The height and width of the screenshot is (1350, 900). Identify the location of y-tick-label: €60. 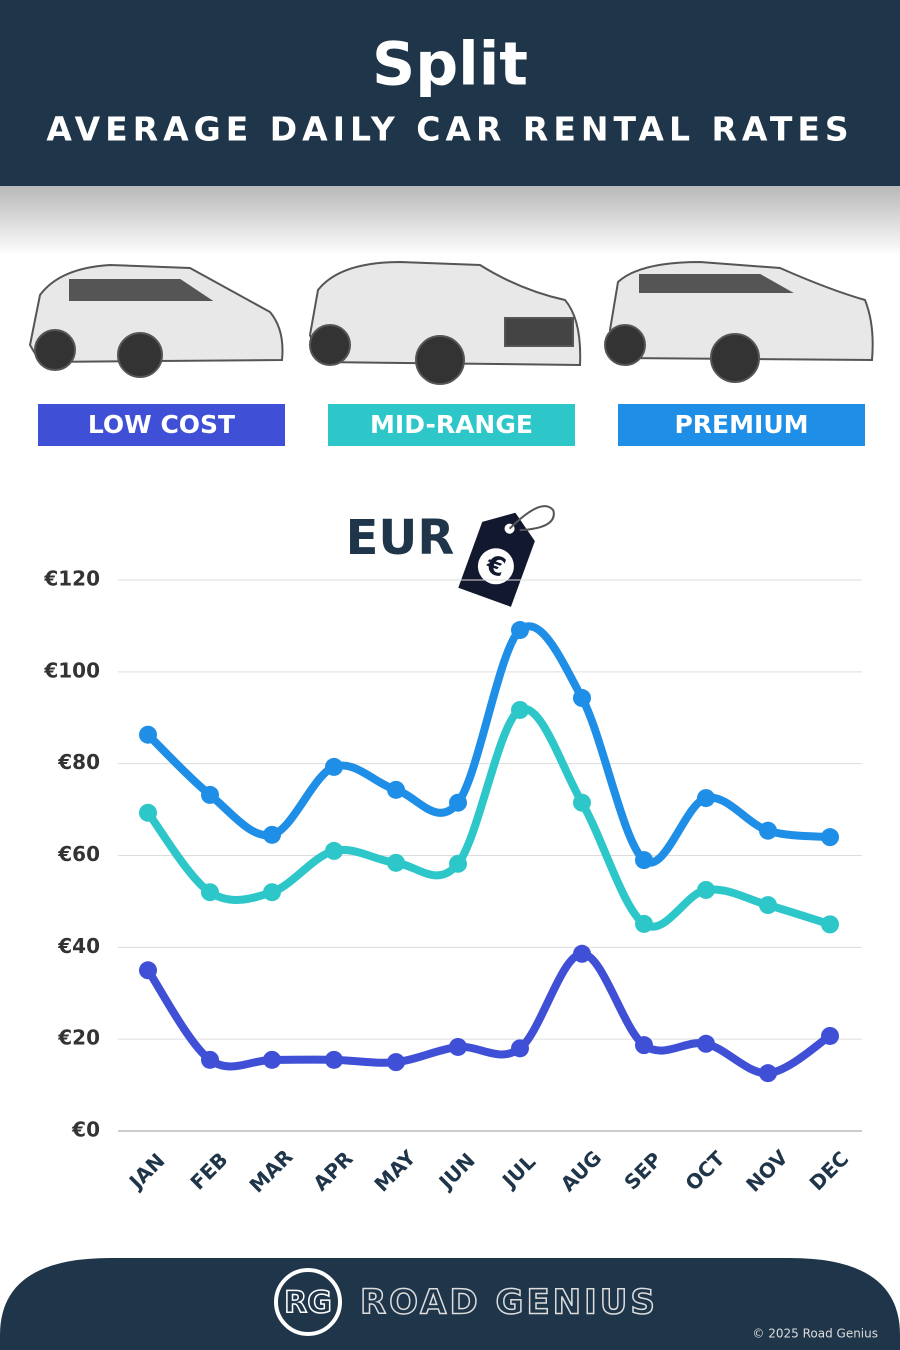
(78, 854).